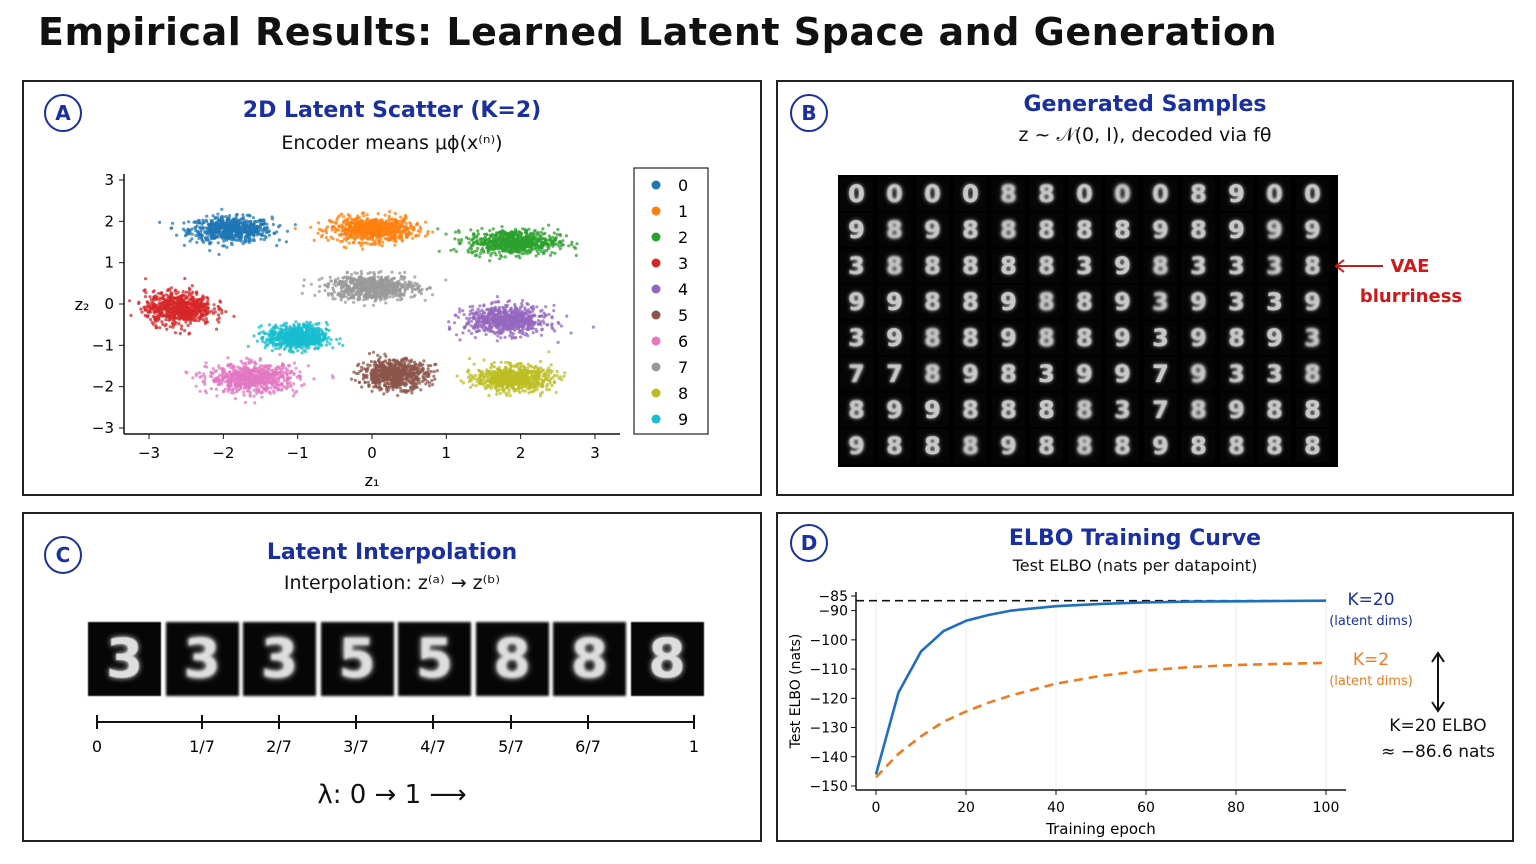 The image size is (1536, 864). Describe the element at coordinates (298, 453) in the screenshot. I see `x-tick-label: −1` at that location.